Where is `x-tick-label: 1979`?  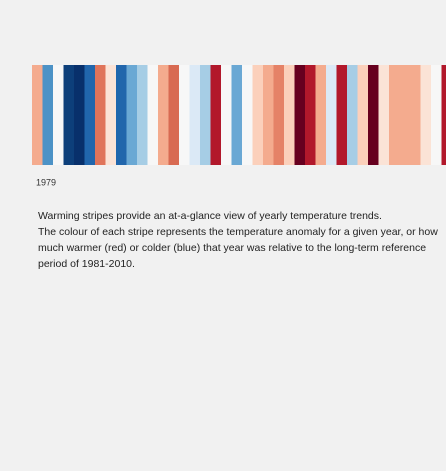 x-tick-label: 1979 is located at coordinates (46, 182).